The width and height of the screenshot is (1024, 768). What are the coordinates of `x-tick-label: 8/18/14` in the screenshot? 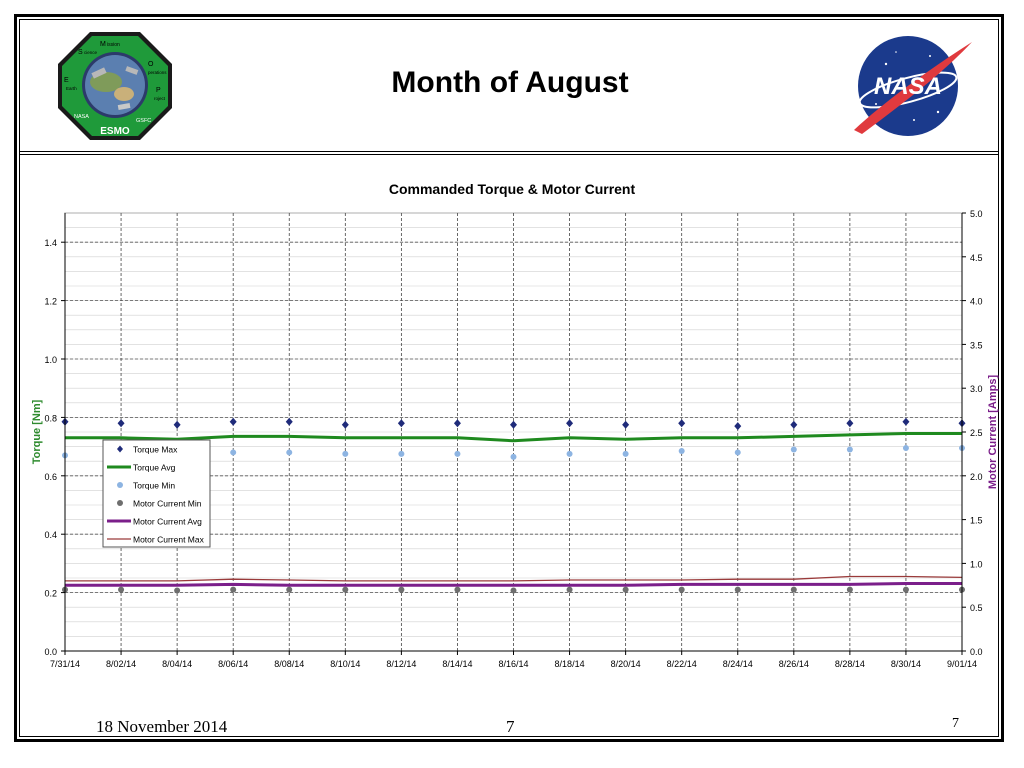 It's located at (570, 664).